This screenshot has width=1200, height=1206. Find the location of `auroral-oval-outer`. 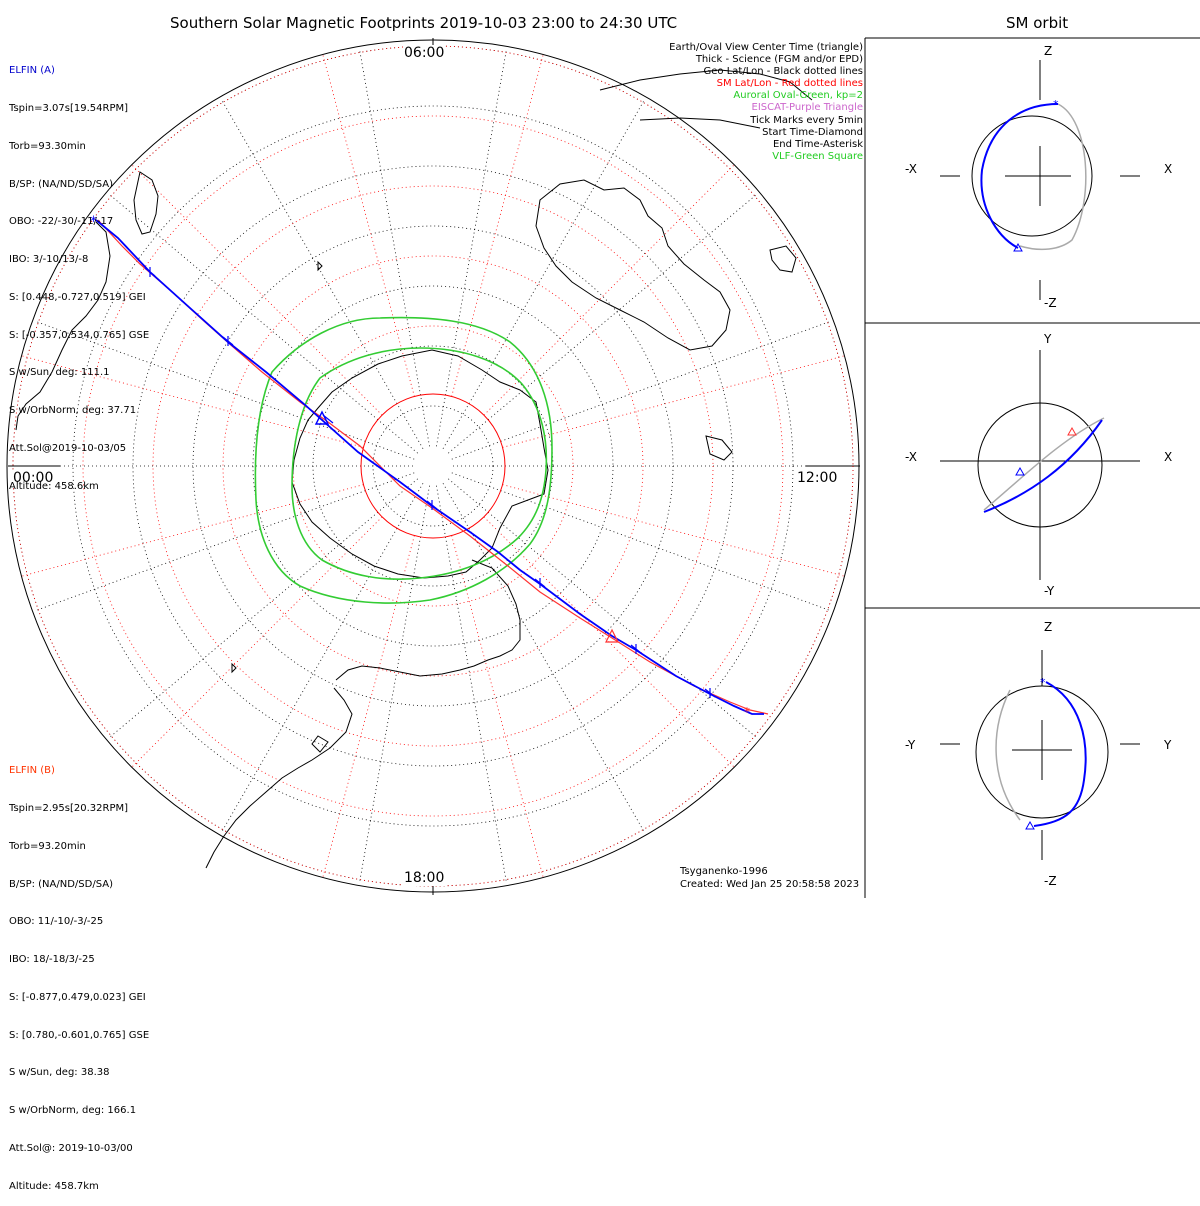

auroral-oval-outer is located at coordinates (403, 460).